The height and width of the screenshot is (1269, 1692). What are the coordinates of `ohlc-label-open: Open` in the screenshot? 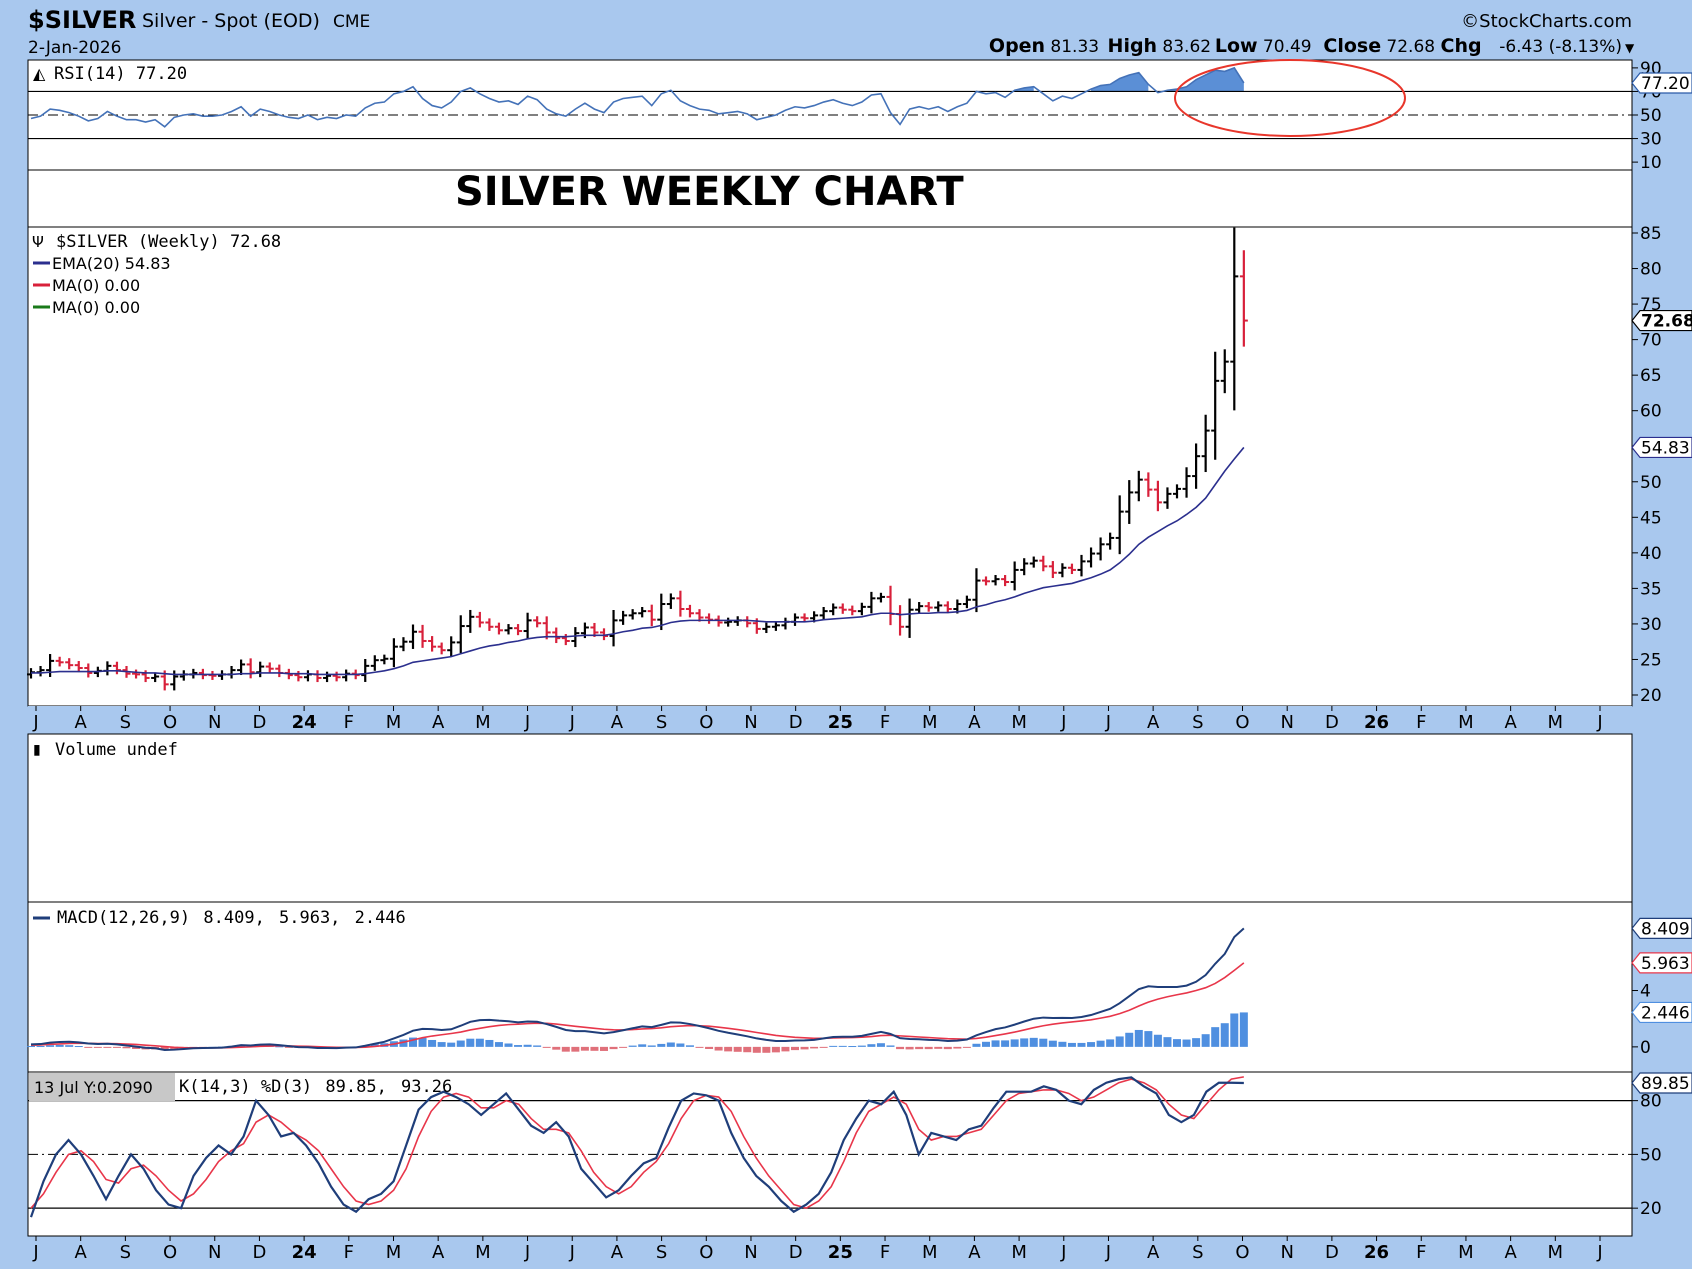 It's located at (1017, 46).